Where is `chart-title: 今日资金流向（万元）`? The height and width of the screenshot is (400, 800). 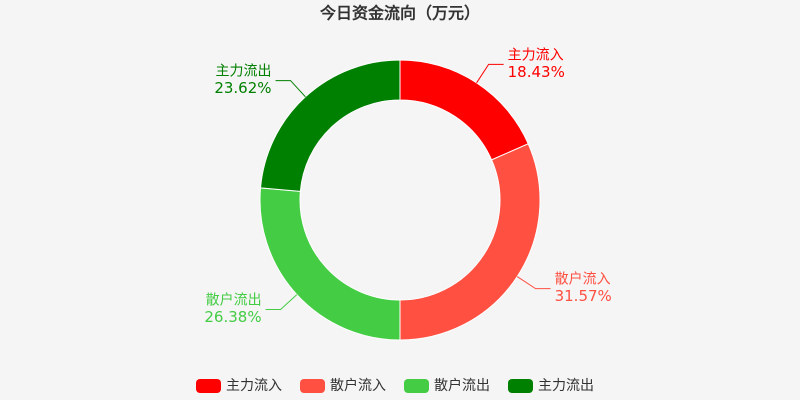 chart-title: 今日资金流向（万元） is located at coordinates (399, 13).